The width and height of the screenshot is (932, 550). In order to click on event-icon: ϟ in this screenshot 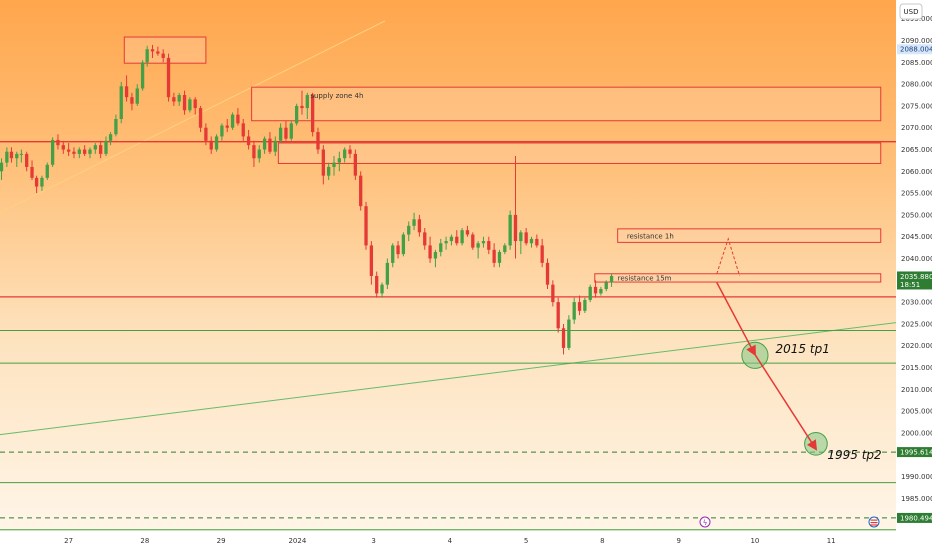, I will do `click(705, 522)`.